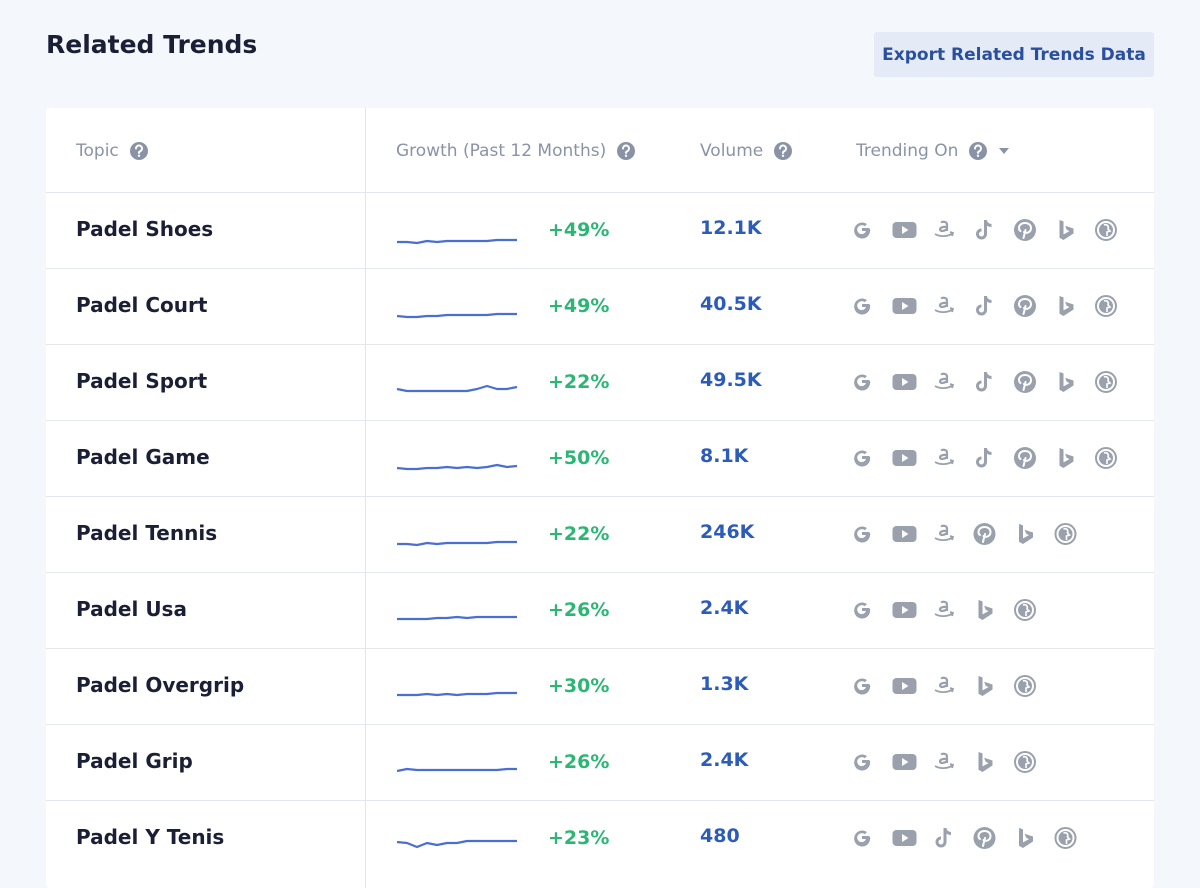  Describe the element at coordinates (579, 458) in the screenshot. I see `growth: +50%` at that location.